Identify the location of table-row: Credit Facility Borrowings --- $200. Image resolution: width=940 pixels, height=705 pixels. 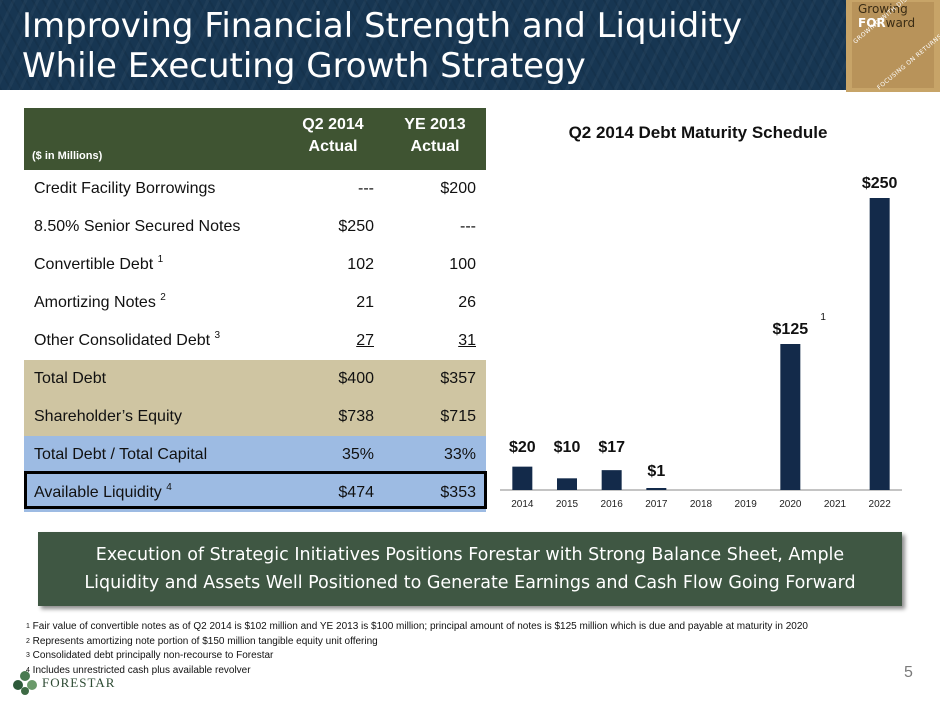
(255, 189).